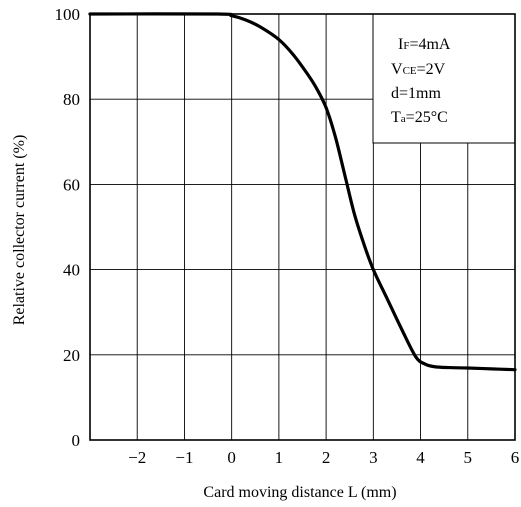 The height and width of the screenshot is (507, 521). I want to click on x-tick-label: 2, so click(326, 457).